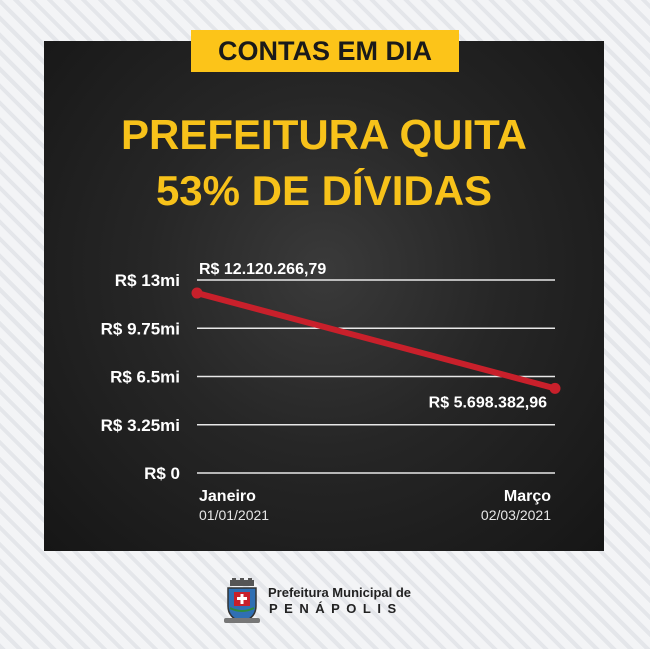 This screenshot has height=649, width=650. What do you see at coordinates (140, 328) in the screenshot?
I see `y-tick-label: R$ 9.75mi` at bounding box center [140, 328].